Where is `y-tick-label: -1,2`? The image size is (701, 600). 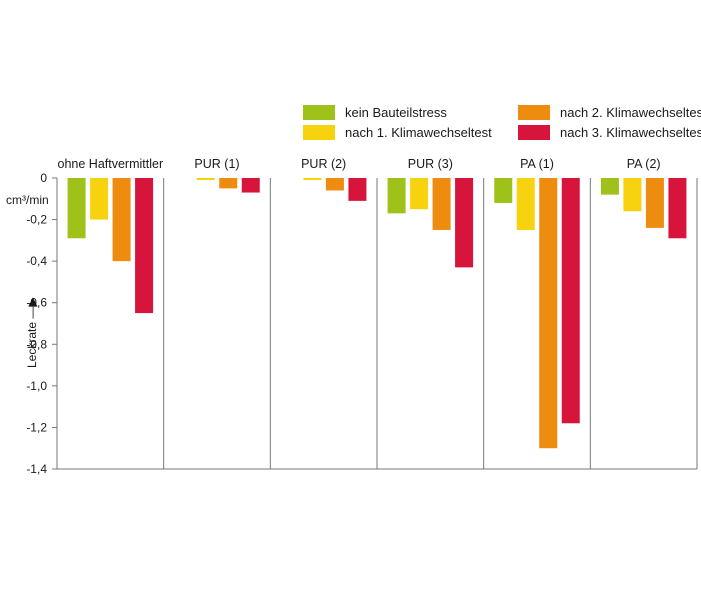 y-tick-label: -1,2 is located at coordinates (36, 427).